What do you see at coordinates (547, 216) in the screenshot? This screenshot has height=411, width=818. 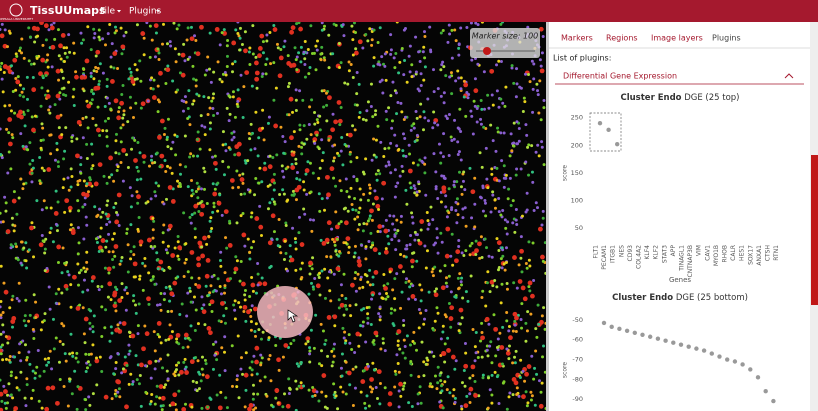 I see `splitter` at bounding box center [547, 216].